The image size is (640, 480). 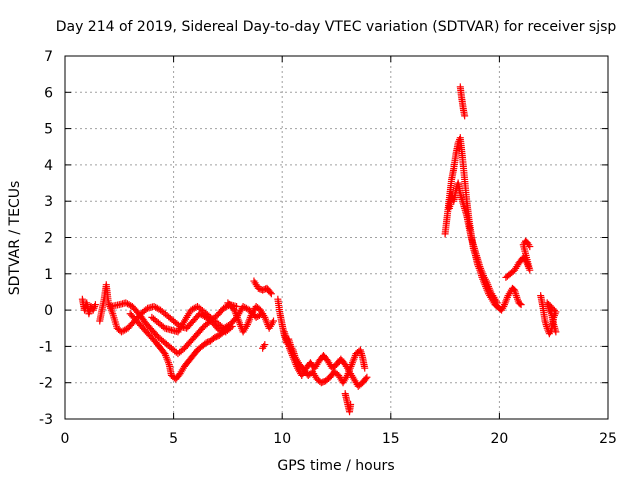 What do you see at coordinates (335, 466) in the screenshot?
I see `x-axis-label: GPS time / hours` at bounding box center [335, 466].